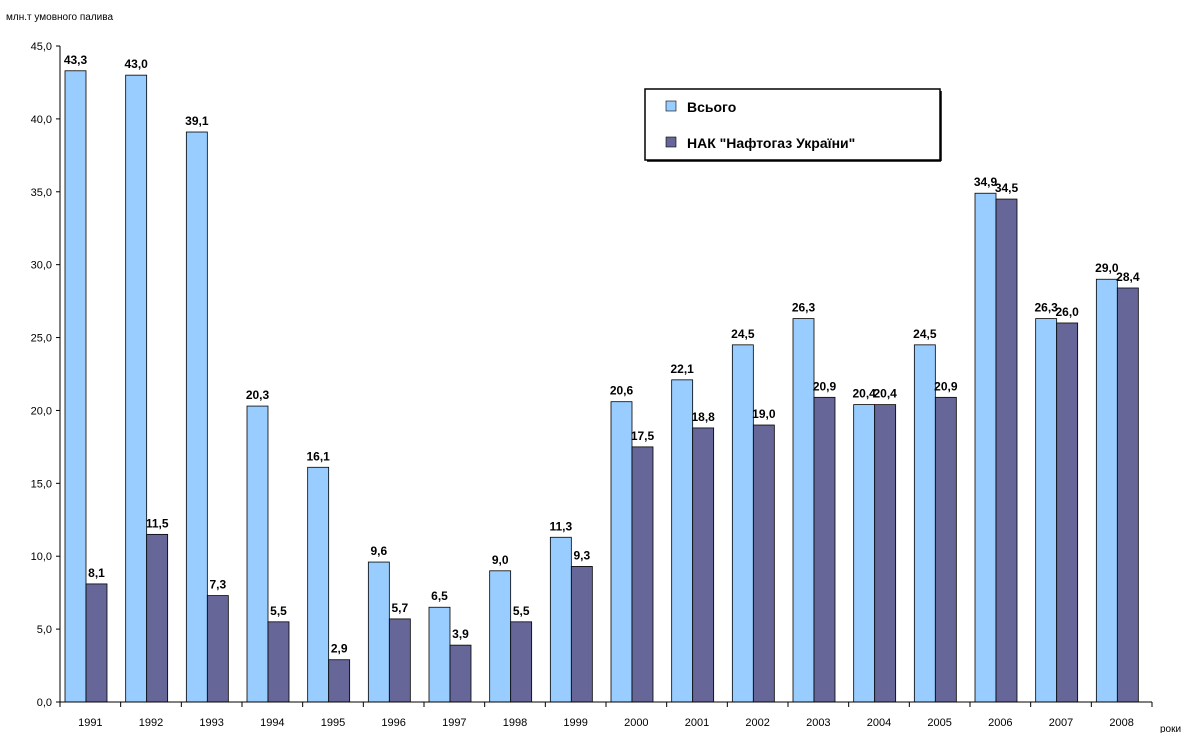  Describe the element at coordinates (671, 142) in the screenshot. I see `legend-swatch-naftogaz` at that location.